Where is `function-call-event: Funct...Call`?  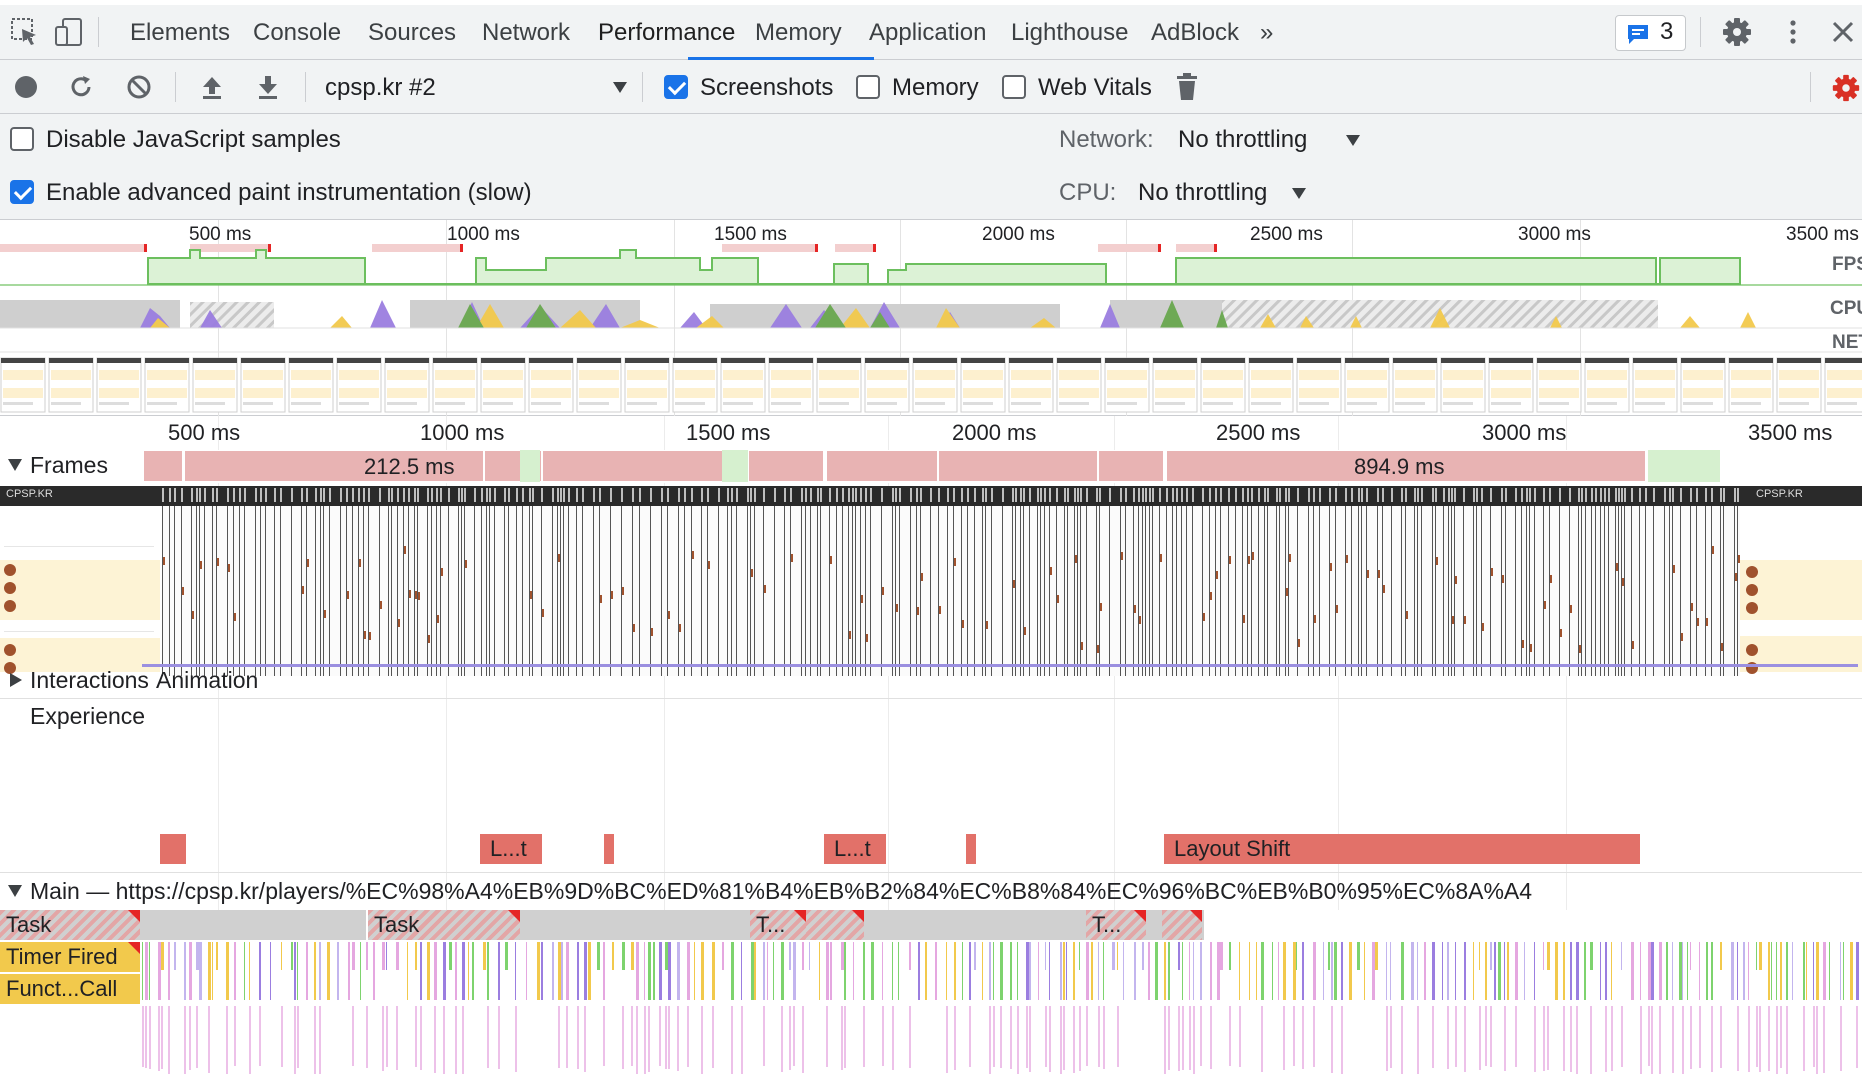
function-call-event: Funct...Call is located at coordinates (70, 989).